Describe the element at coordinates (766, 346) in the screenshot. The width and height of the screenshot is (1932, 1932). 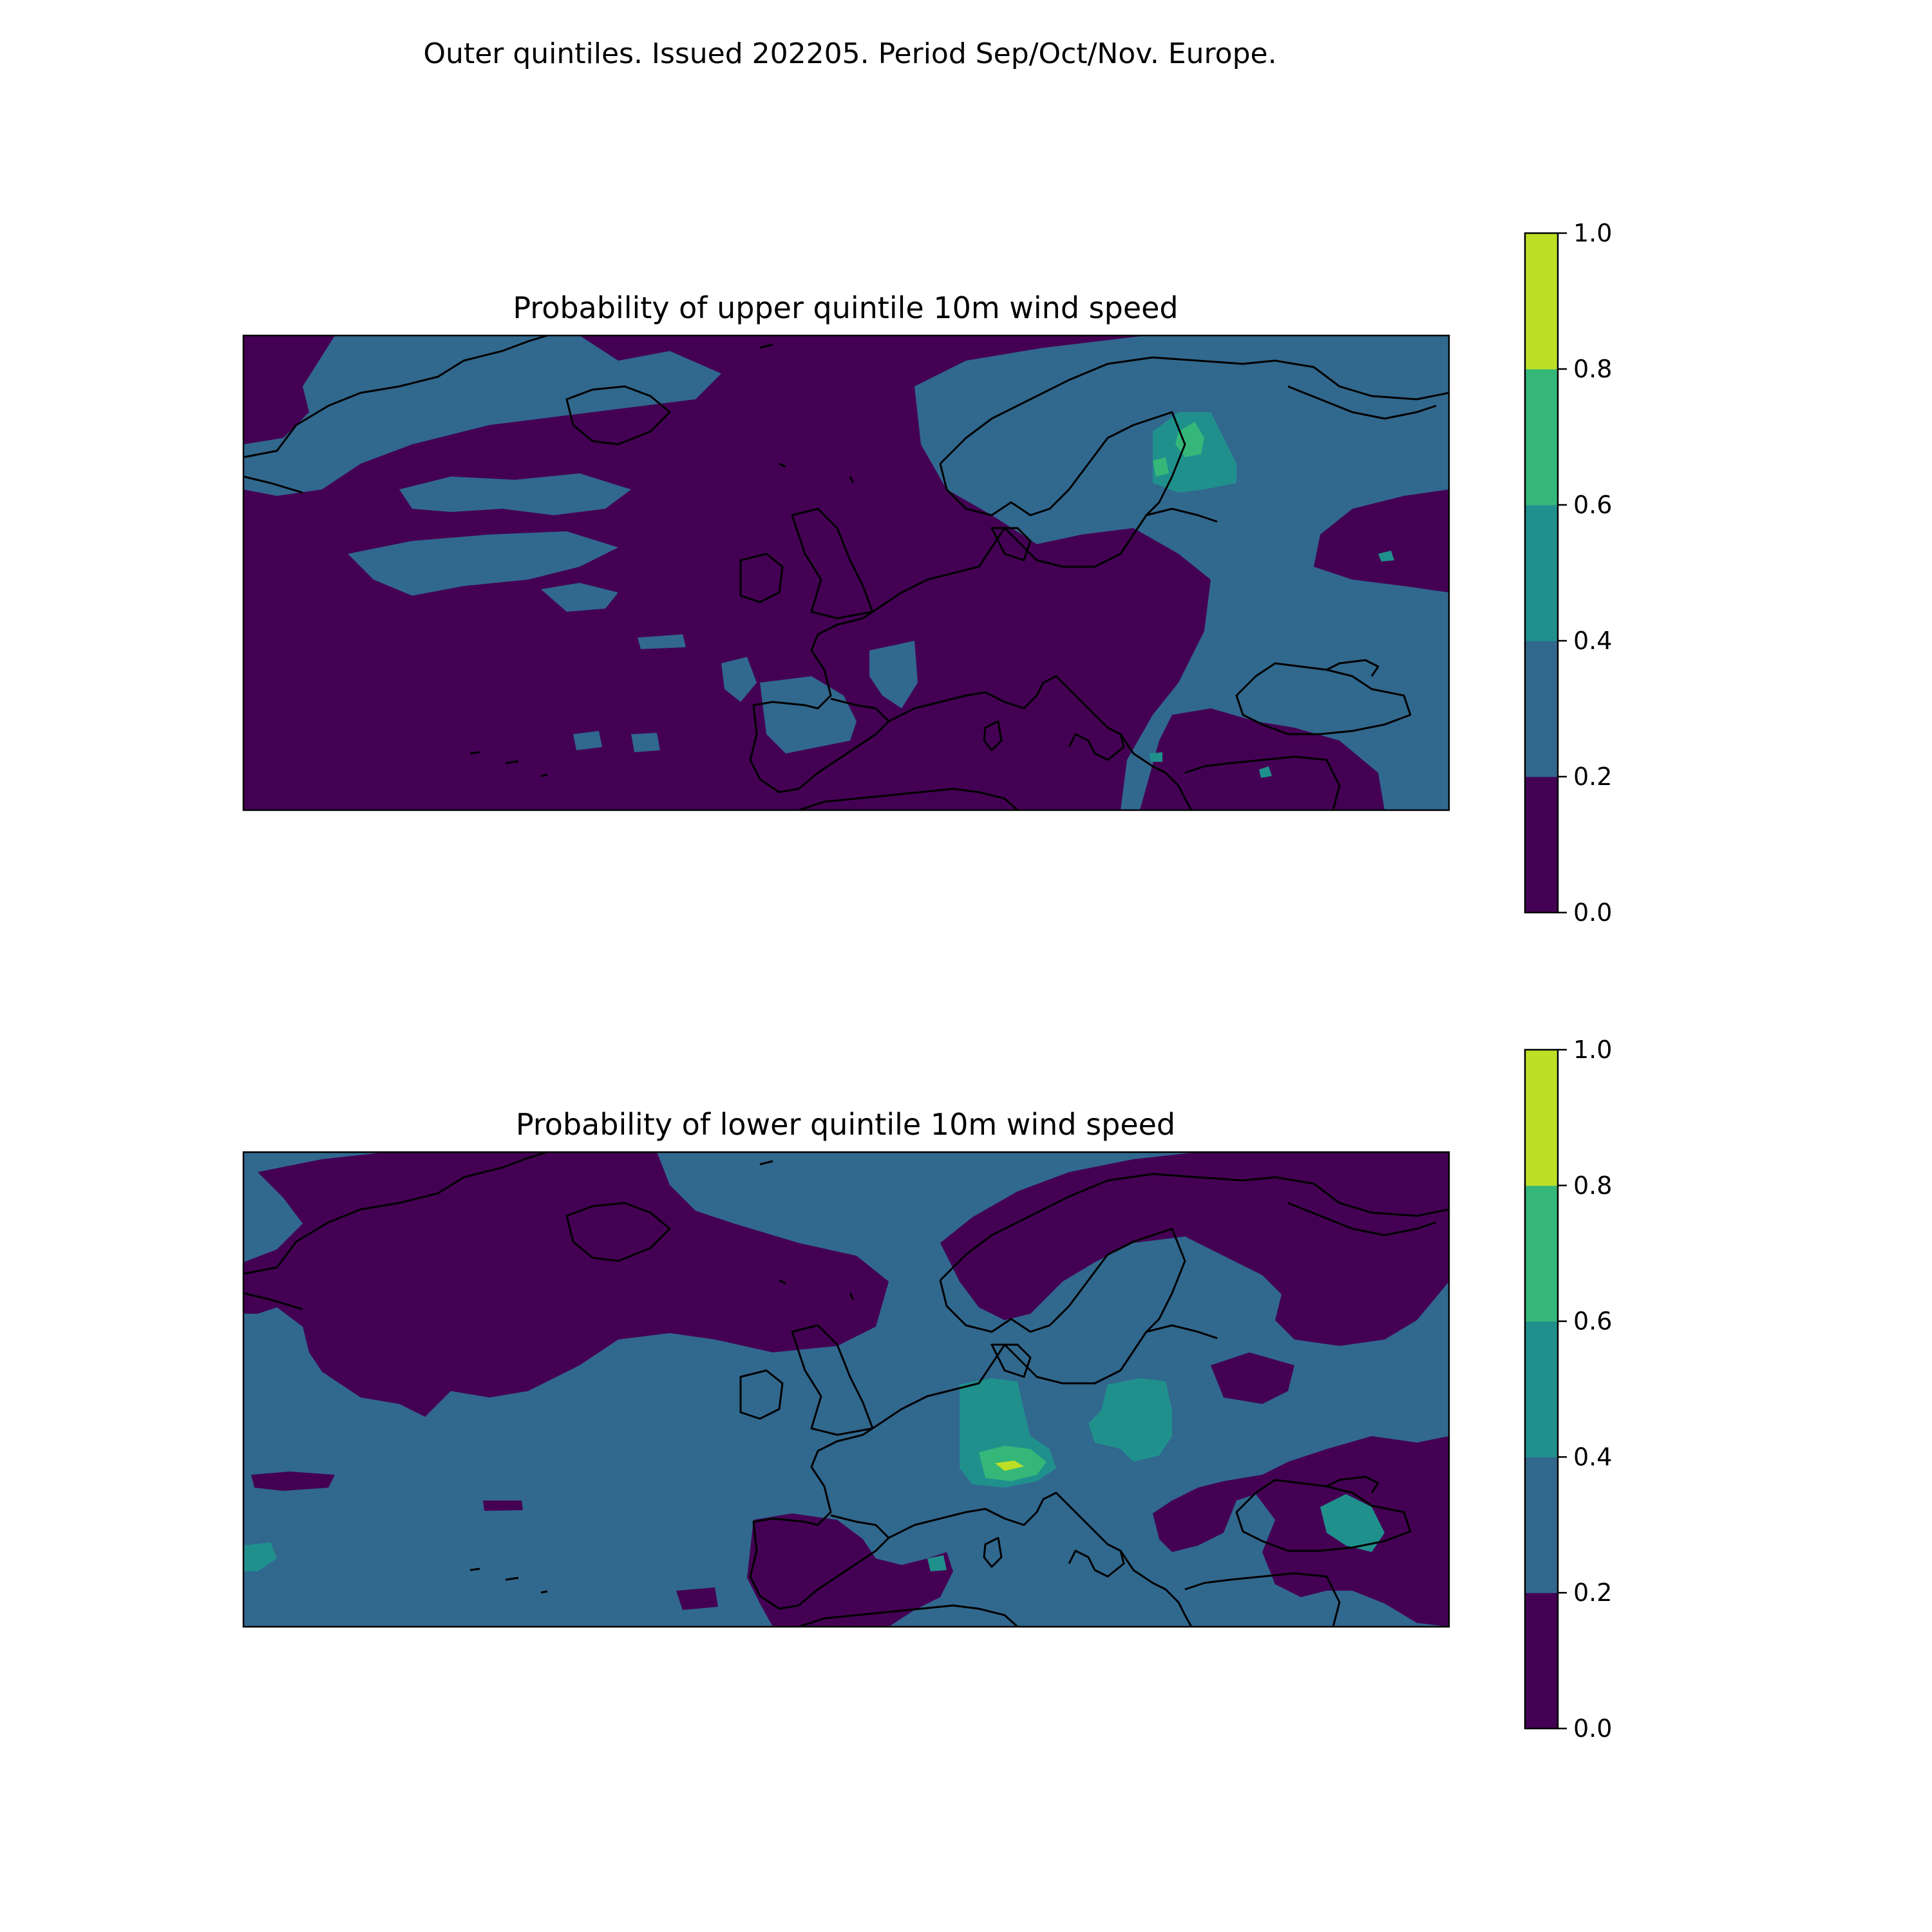
I see `upper-coast-svalbard` at that location.